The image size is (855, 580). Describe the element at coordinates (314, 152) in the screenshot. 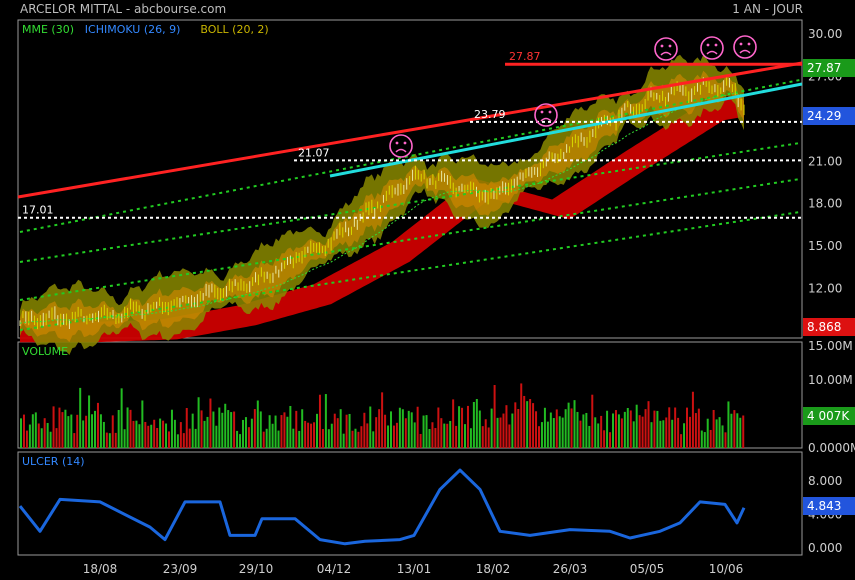

I see `level-label: 21.07` at that location.